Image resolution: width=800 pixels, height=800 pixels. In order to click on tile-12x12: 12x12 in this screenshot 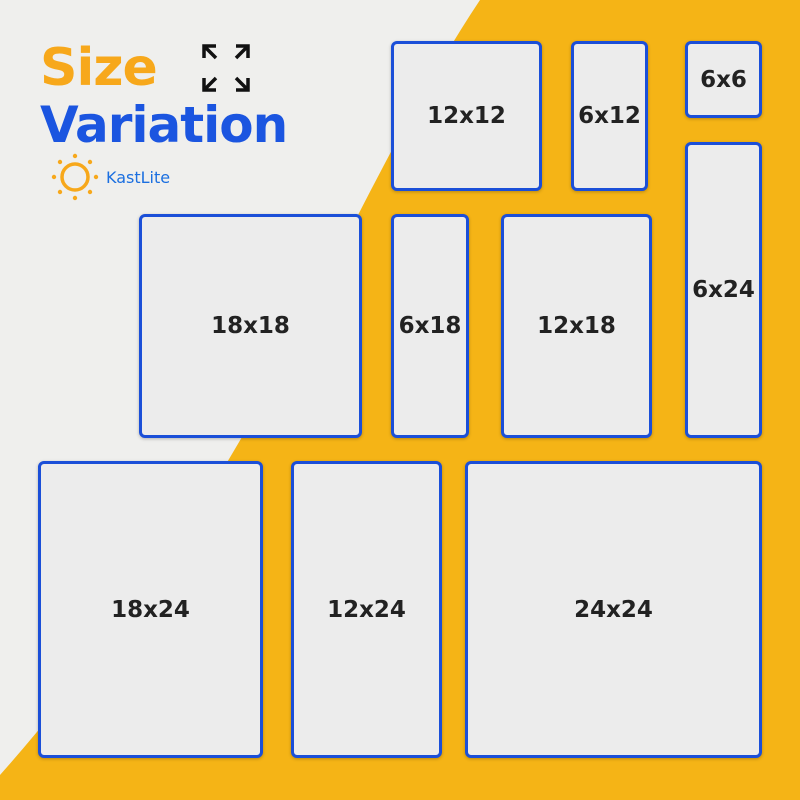, I will do `click(466, 116)`.